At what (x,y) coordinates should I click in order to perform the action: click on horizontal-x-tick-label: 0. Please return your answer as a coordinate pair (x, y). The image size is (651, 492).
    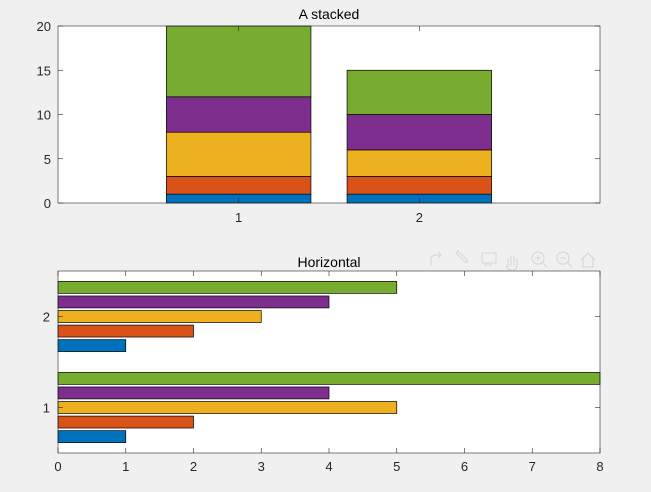
    Looking at the image, I should click on (57, 466).